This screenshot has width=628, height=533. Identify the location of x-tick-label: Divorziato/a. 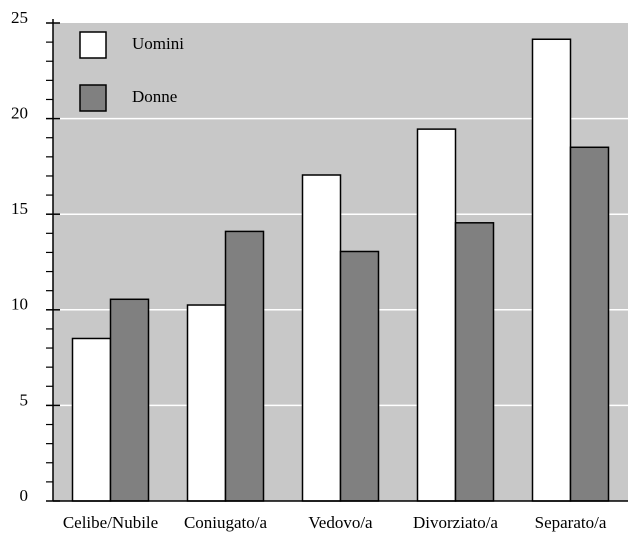
(455, 522).